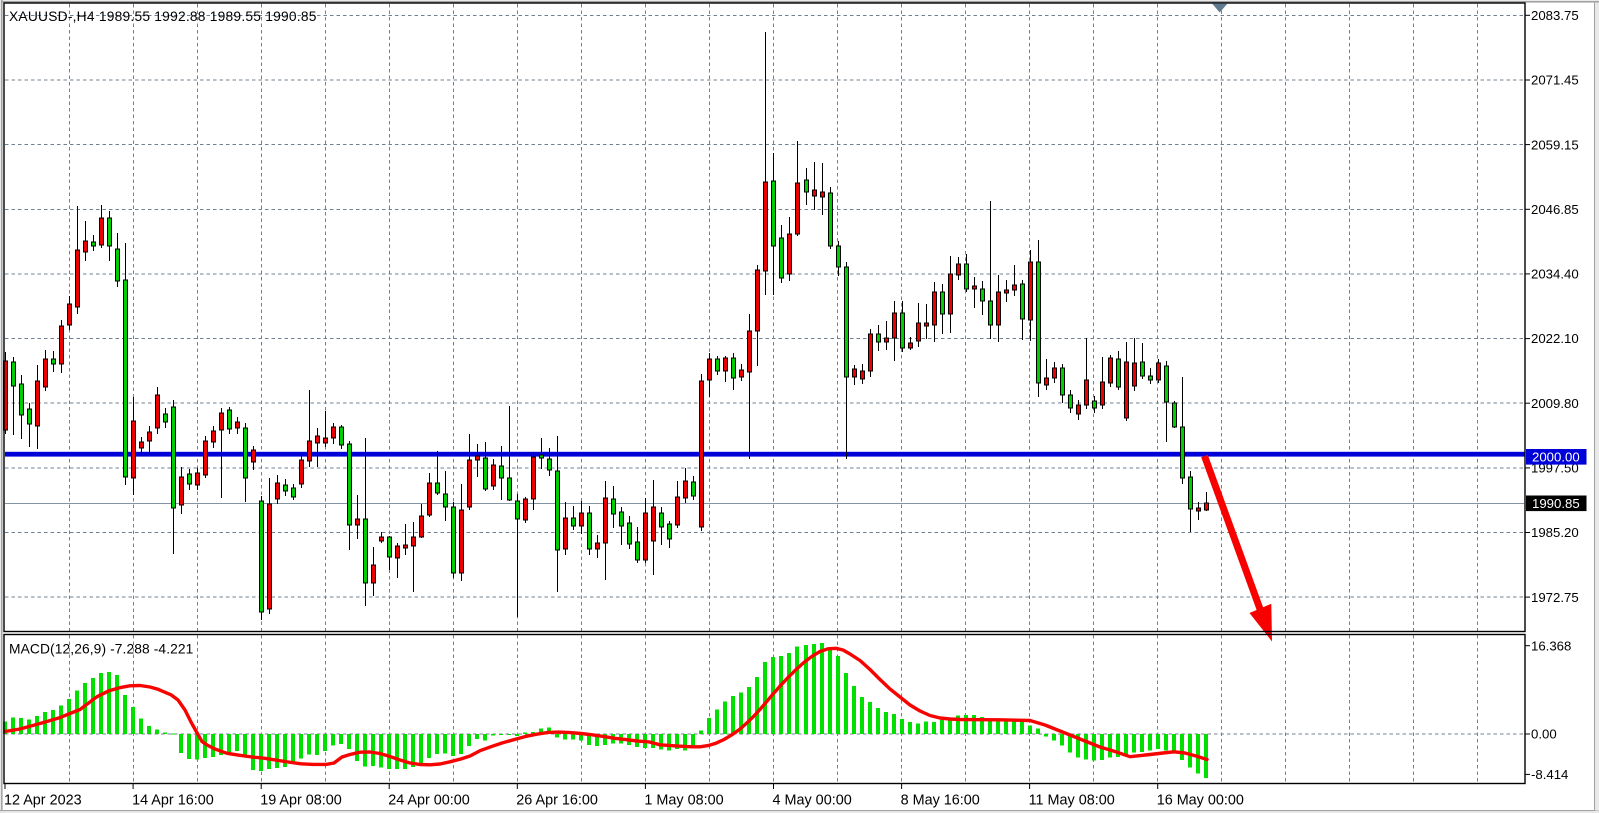  Describe the element at coordinates (429, 801) in the screenshot. I see `svg-text: 24 Apr 00:00` at that location.